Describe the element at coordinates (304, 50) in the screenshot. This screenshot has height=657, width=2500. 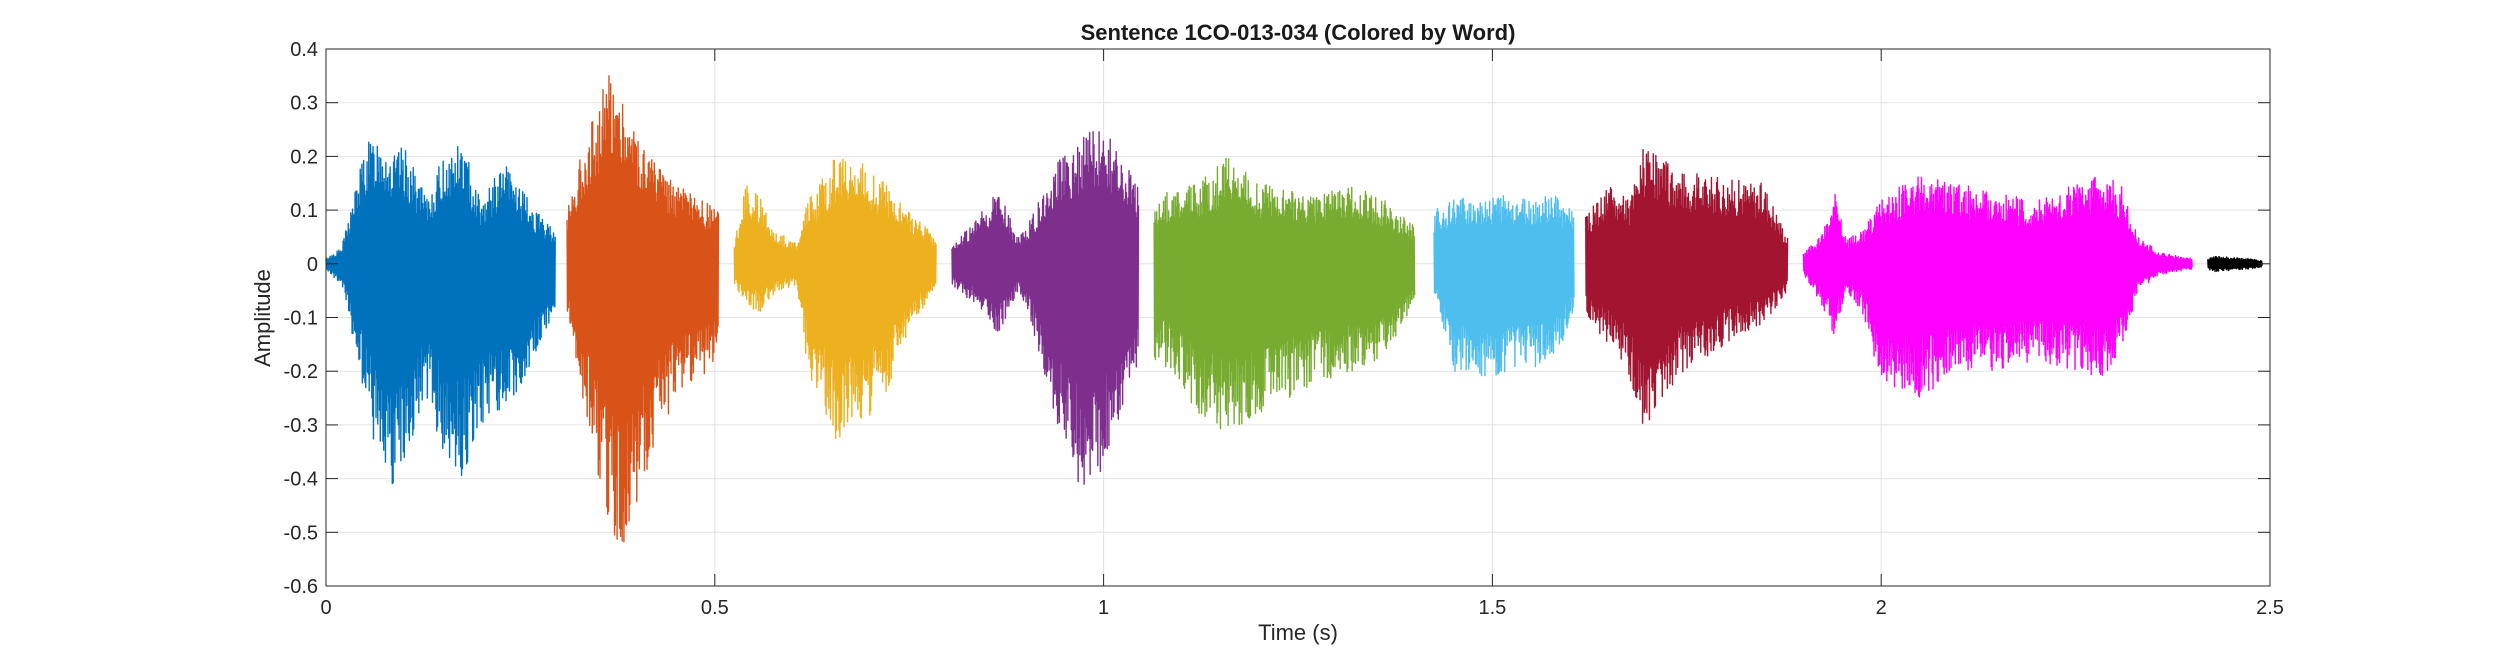
I see `y-tick-label: 0.4` at that location.